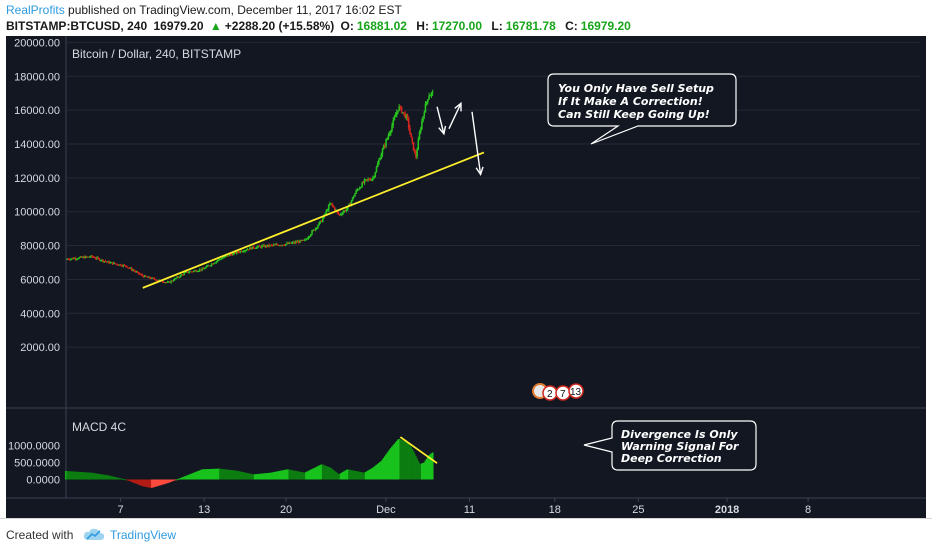 The image size is (932, 551). I want to click on y-tick-label: 20000.00, so click(37, 43).